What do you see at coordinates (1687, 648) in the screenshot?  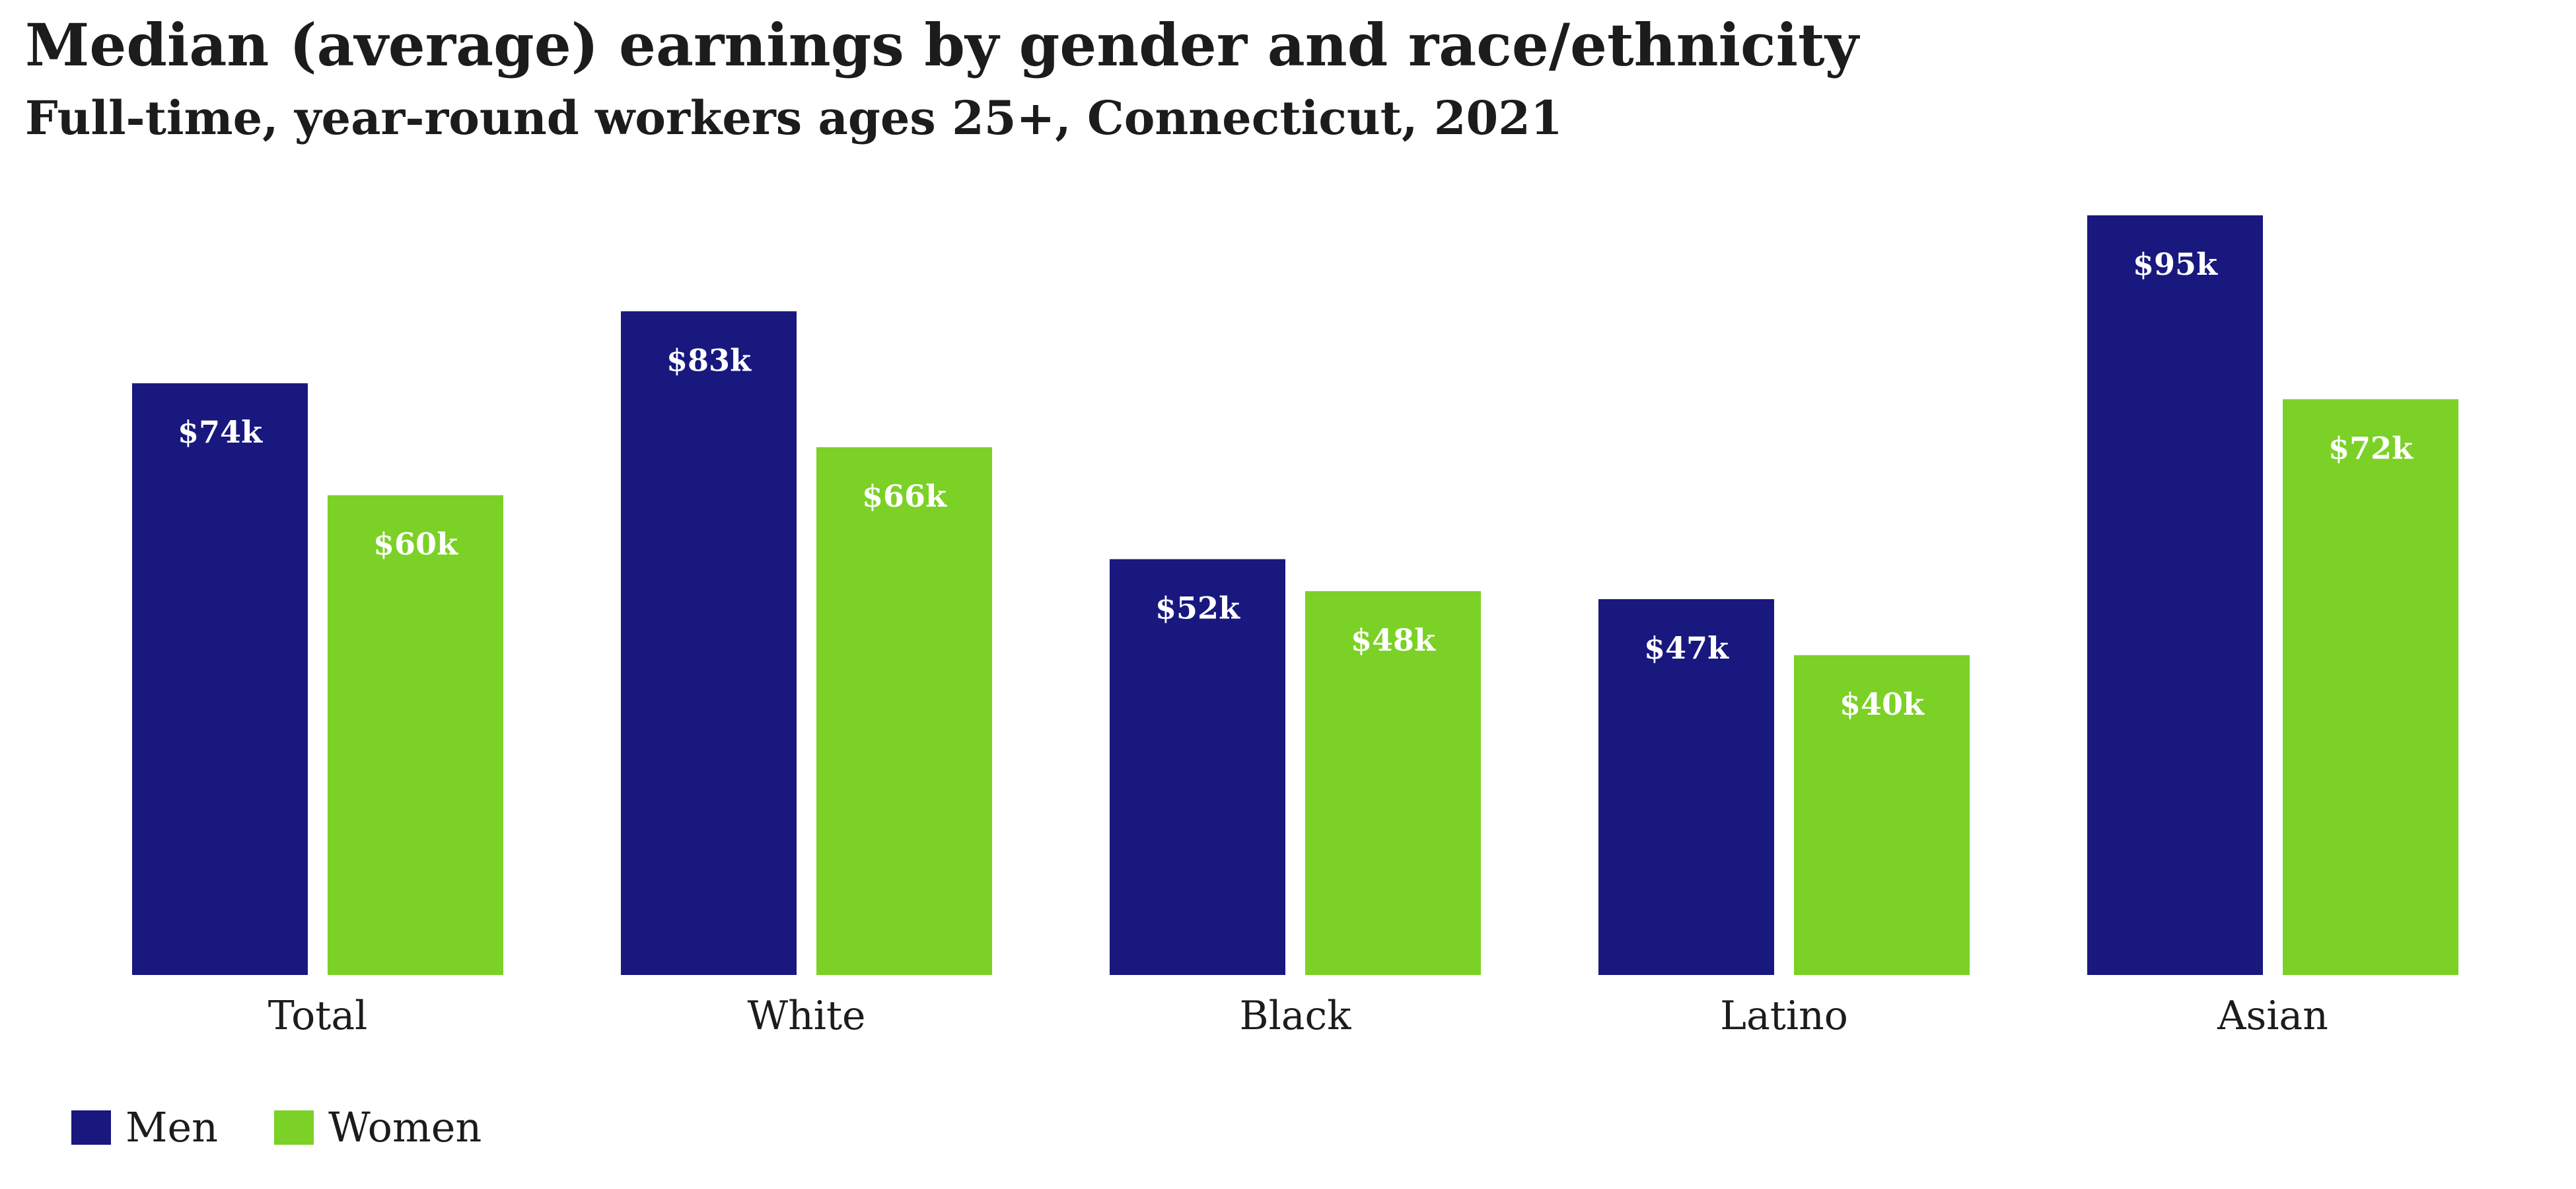 I see `data-label-men-latino: $47k` at bounding box center [1687, 648].